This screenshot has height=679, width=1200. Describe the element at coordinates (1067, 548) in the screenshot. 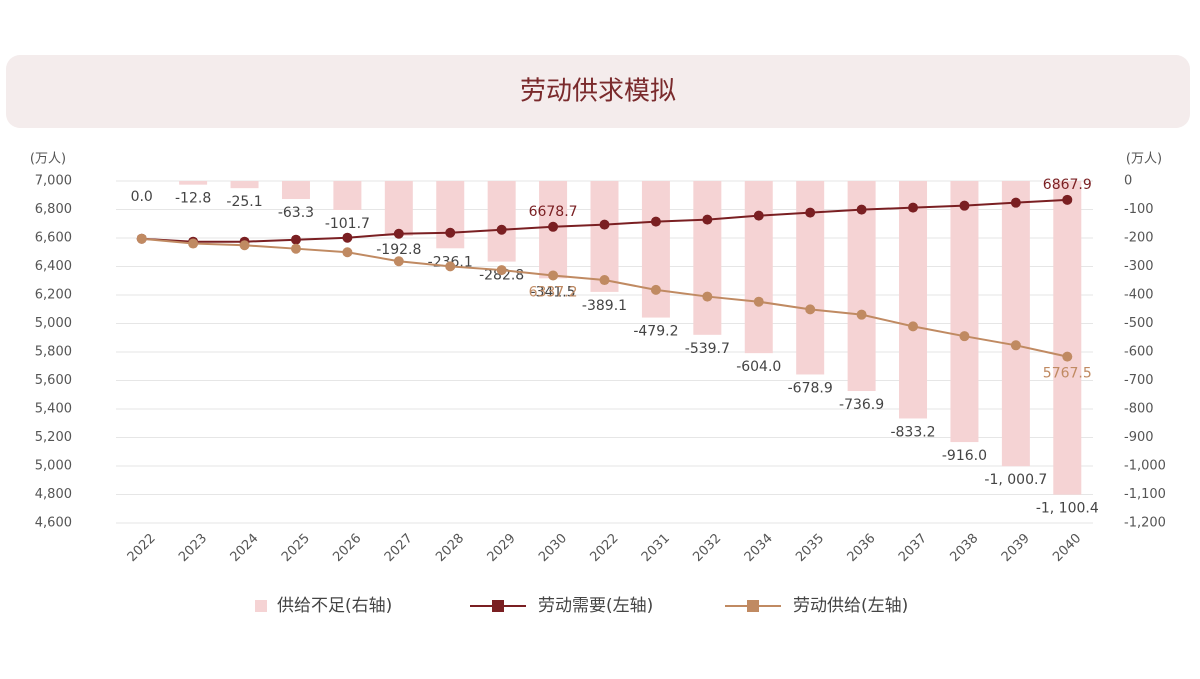

I see `x-tick-label: 2040` at that location.